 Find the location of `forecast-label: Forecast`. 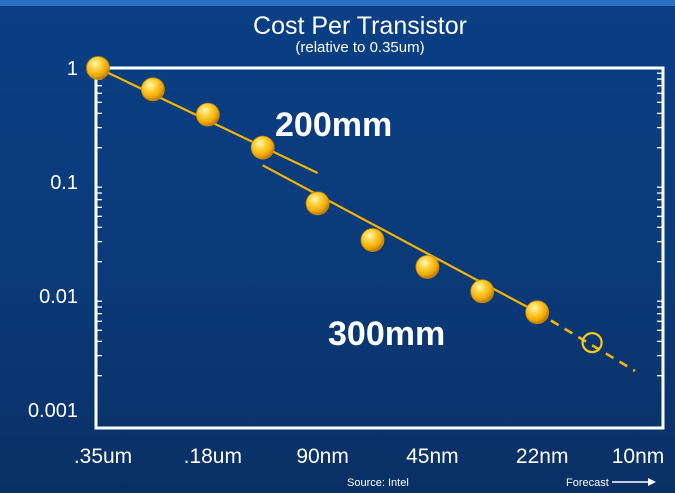

forecast-label: Forecast is located at coordinates (587, 483).